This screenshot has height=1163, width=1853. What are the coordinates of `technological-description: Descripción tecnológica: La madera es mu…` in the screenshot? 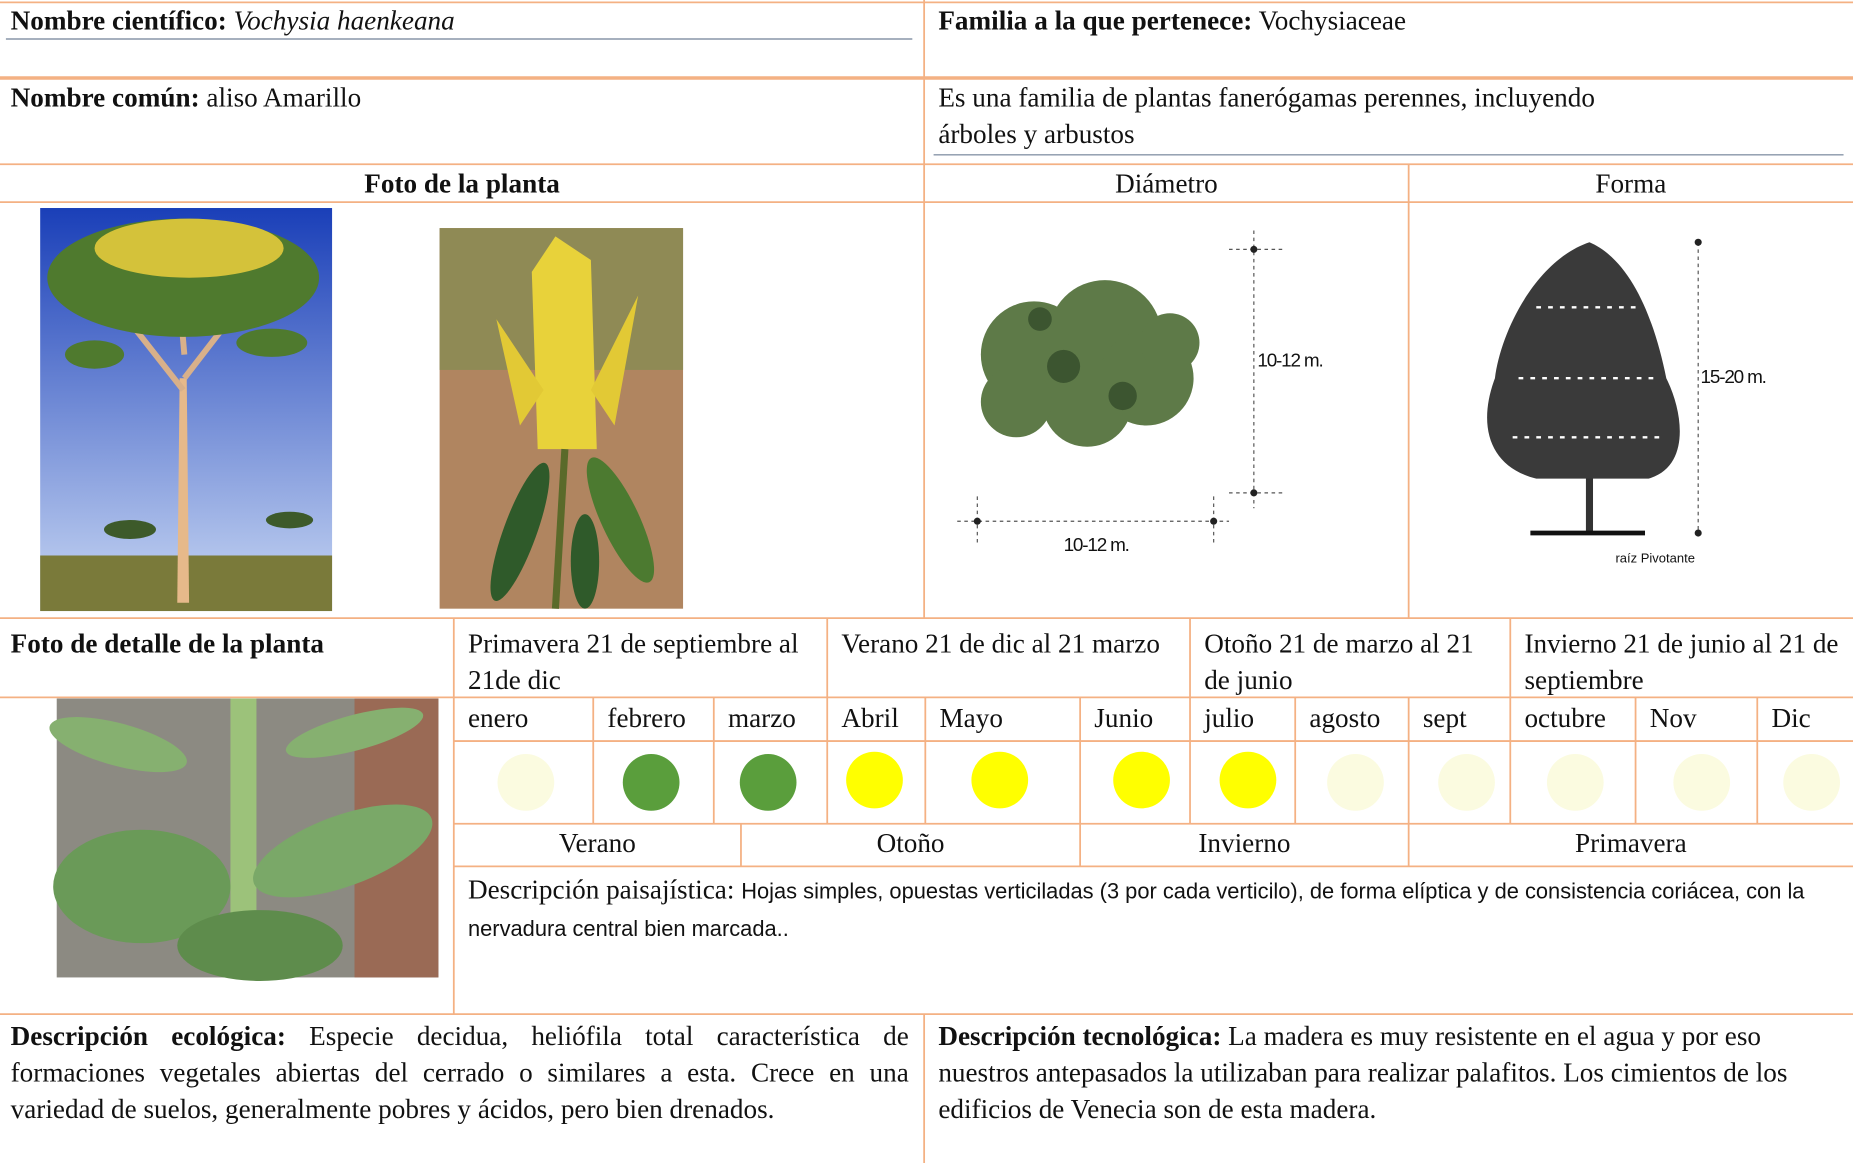 It's located at (1387, 1073).